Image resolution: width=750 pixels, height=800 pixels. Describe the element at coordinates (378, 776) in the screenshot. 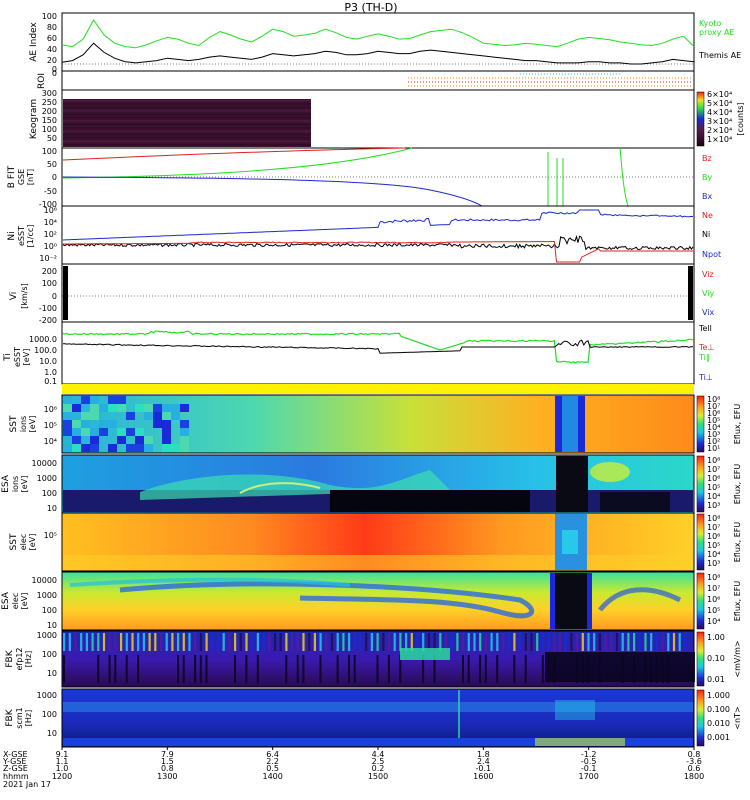

I see `footer-value: 1500` at that location.